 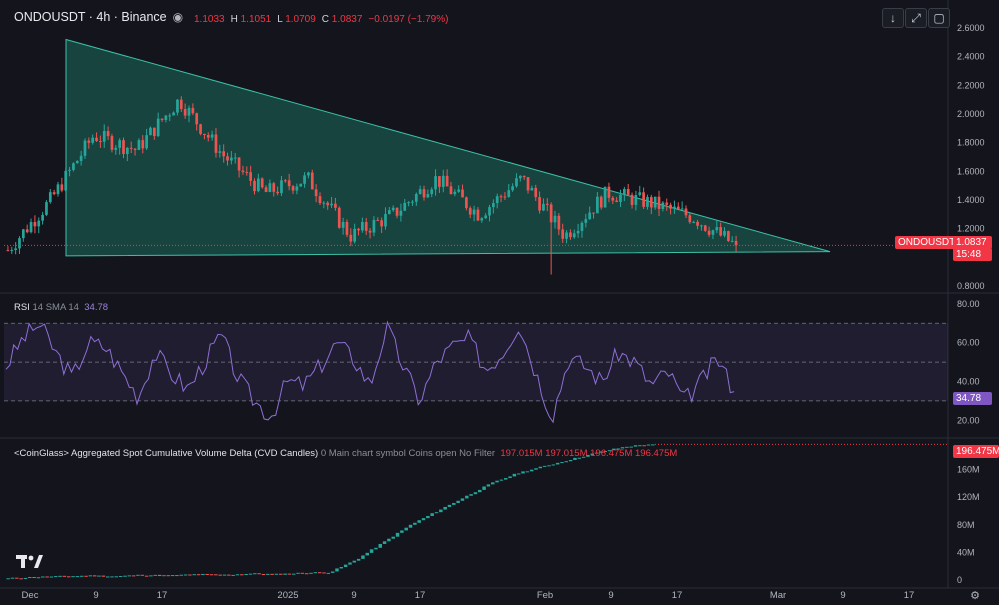 What do you see at coordinates (916, 18) in the screenshot?
I see `fullscreen-button: ⤢` at bounding box center [916, 18].